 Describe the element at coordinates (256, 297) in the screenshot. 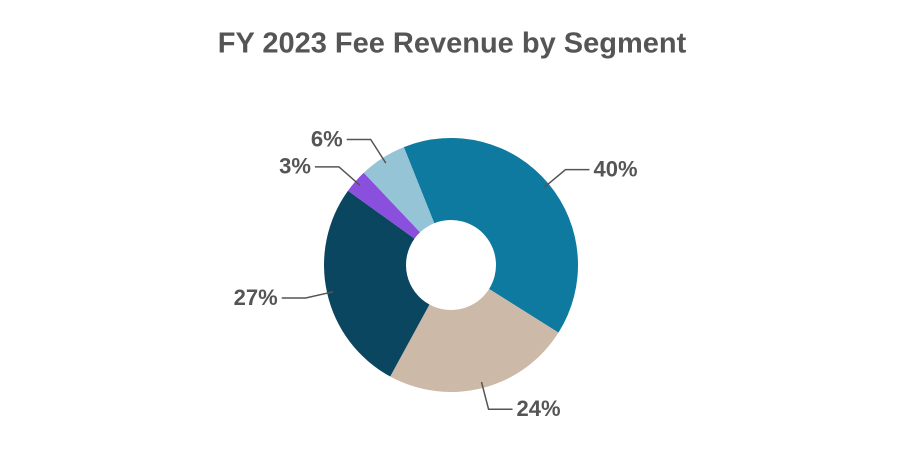

I see `data-label: 27%` at that location.